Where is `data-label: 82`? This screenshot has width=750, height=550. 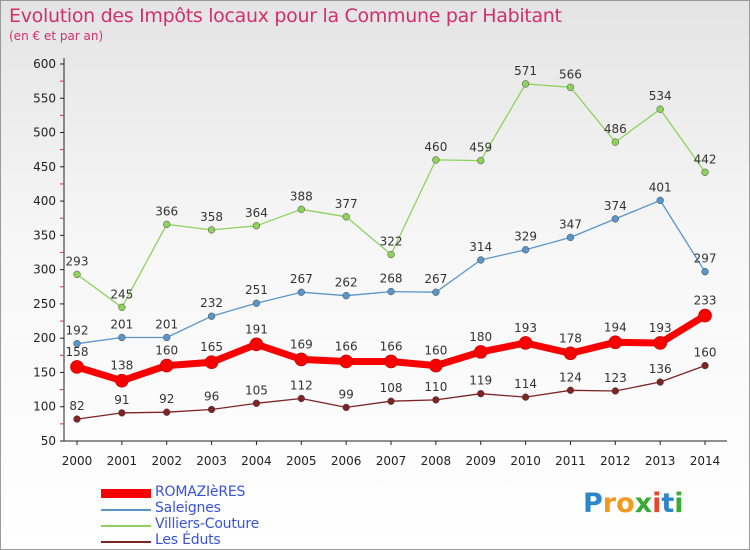 data-label: 82 is located at coordinates (76, 406).